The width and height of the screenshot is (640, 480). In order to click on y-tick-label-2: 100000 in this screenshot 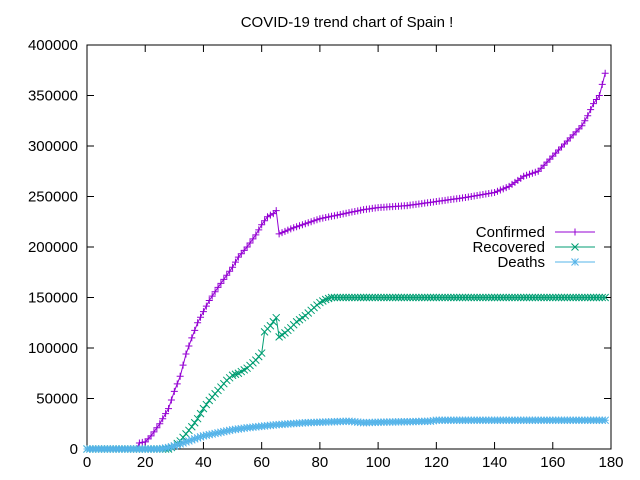, I will do `click(53, 348)`.